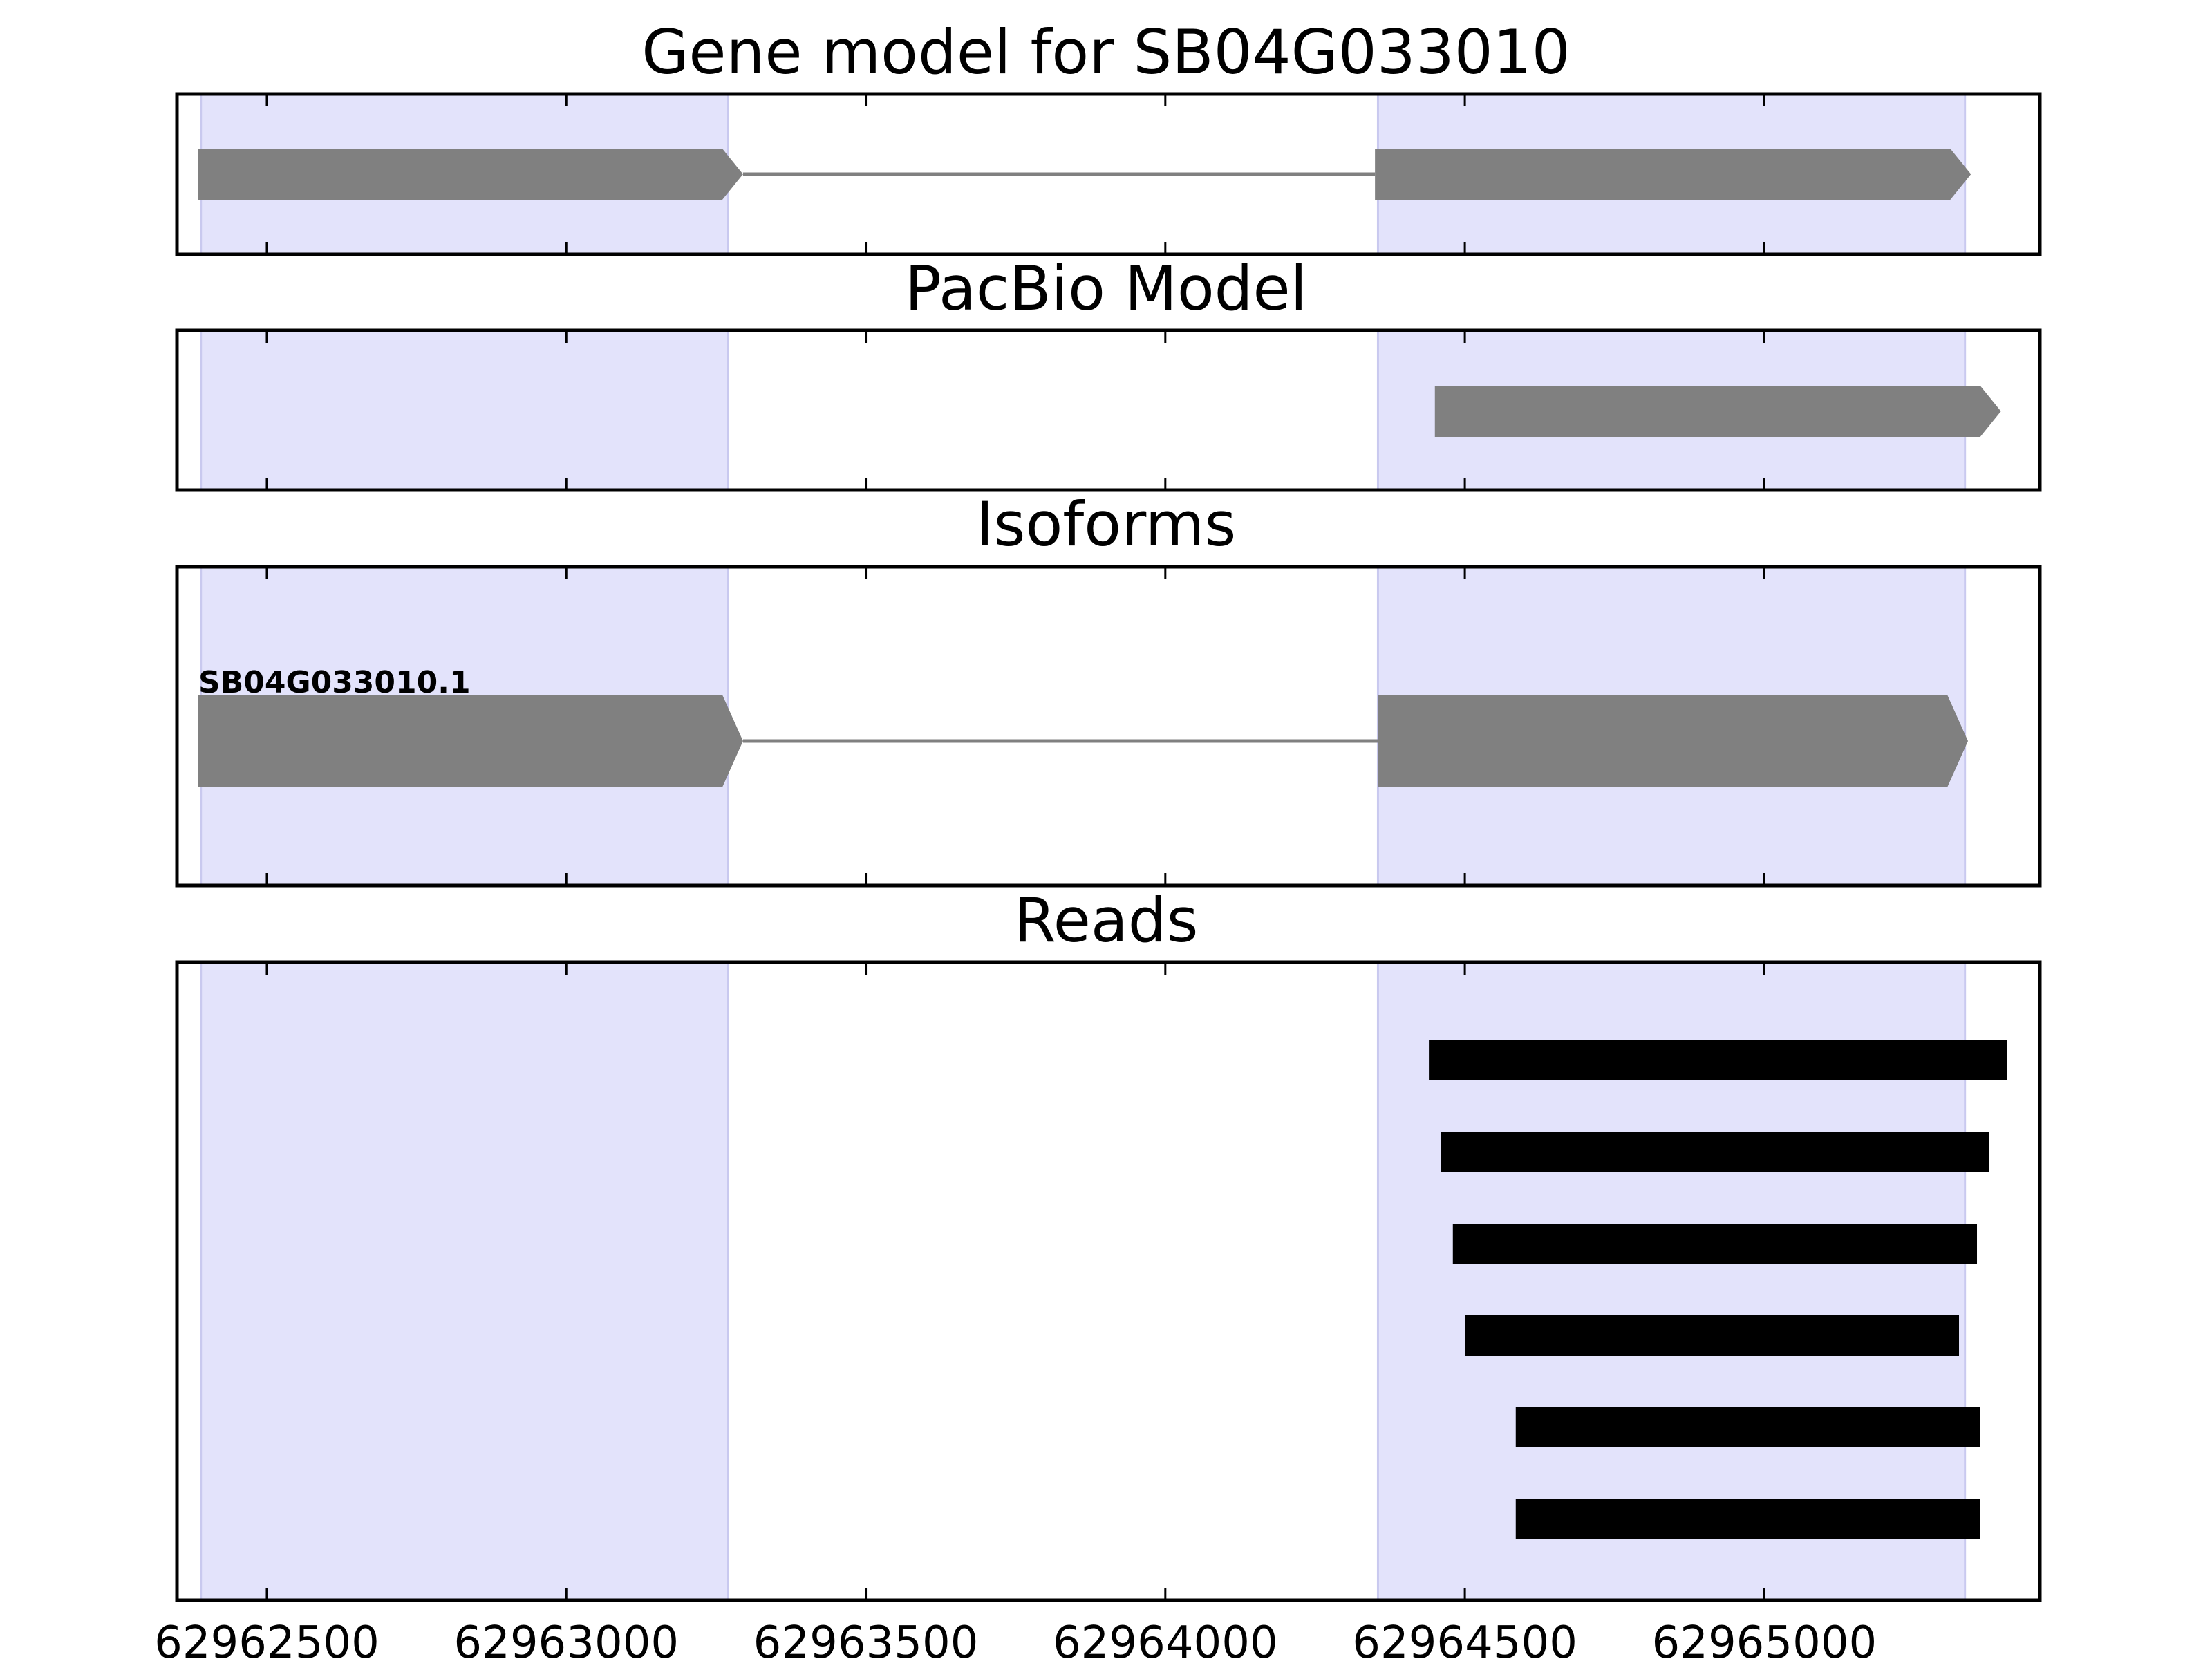  What do you see at coordinates (566, 1638) in the screenshot?
I see `x-tick-label: 62963000` at bounding box center [566, 1638].